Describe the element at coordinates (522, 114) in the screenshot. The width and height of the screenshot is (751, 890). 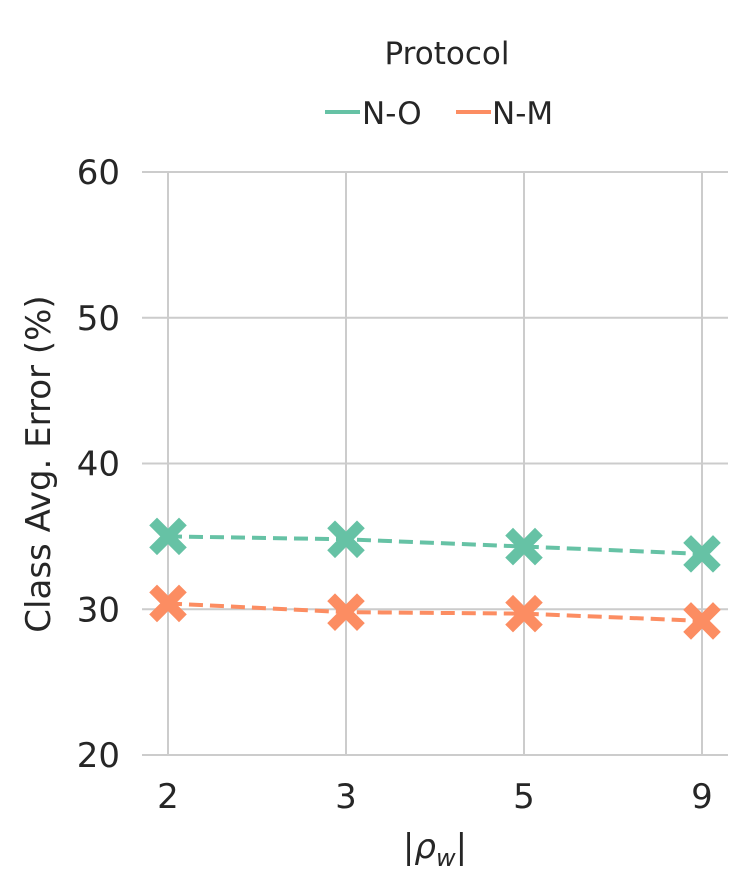
I see `legend-label-n-m: N-M` at that location.